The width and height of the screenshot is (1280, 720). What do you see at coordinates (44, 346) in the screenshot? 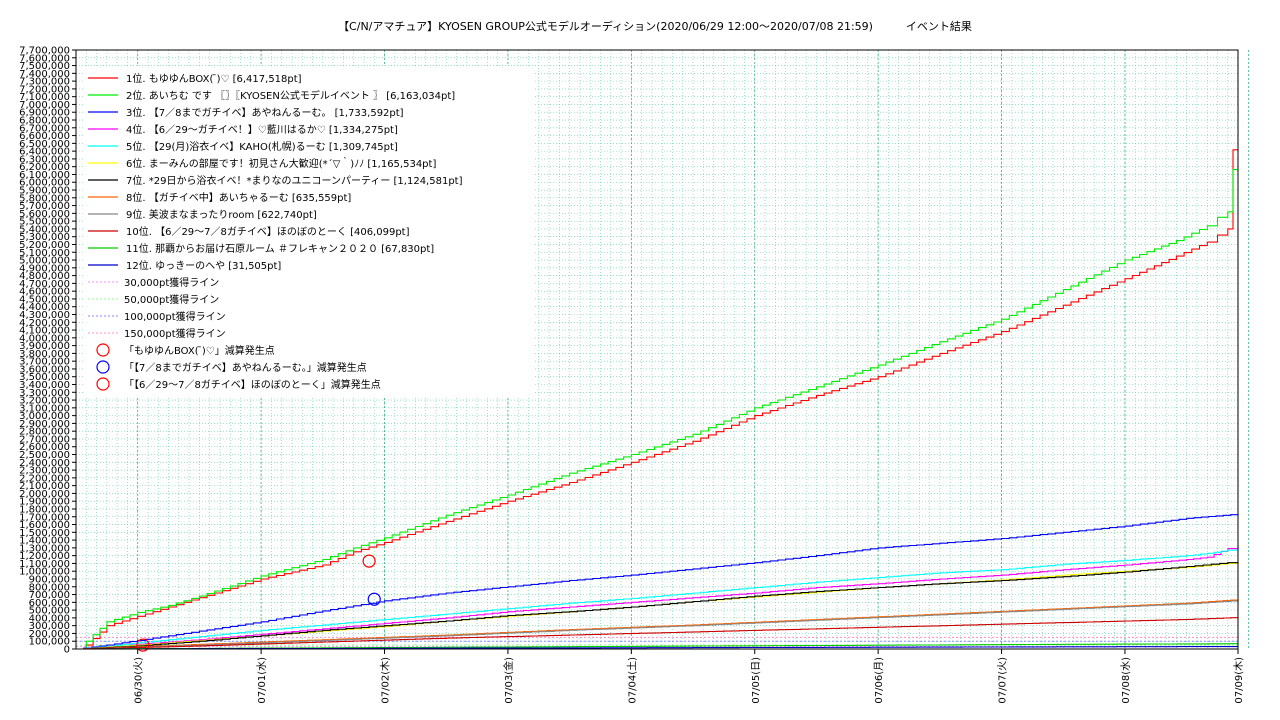
I see `y-tick-label: 3,900,000` at bounding box center [44, 346].